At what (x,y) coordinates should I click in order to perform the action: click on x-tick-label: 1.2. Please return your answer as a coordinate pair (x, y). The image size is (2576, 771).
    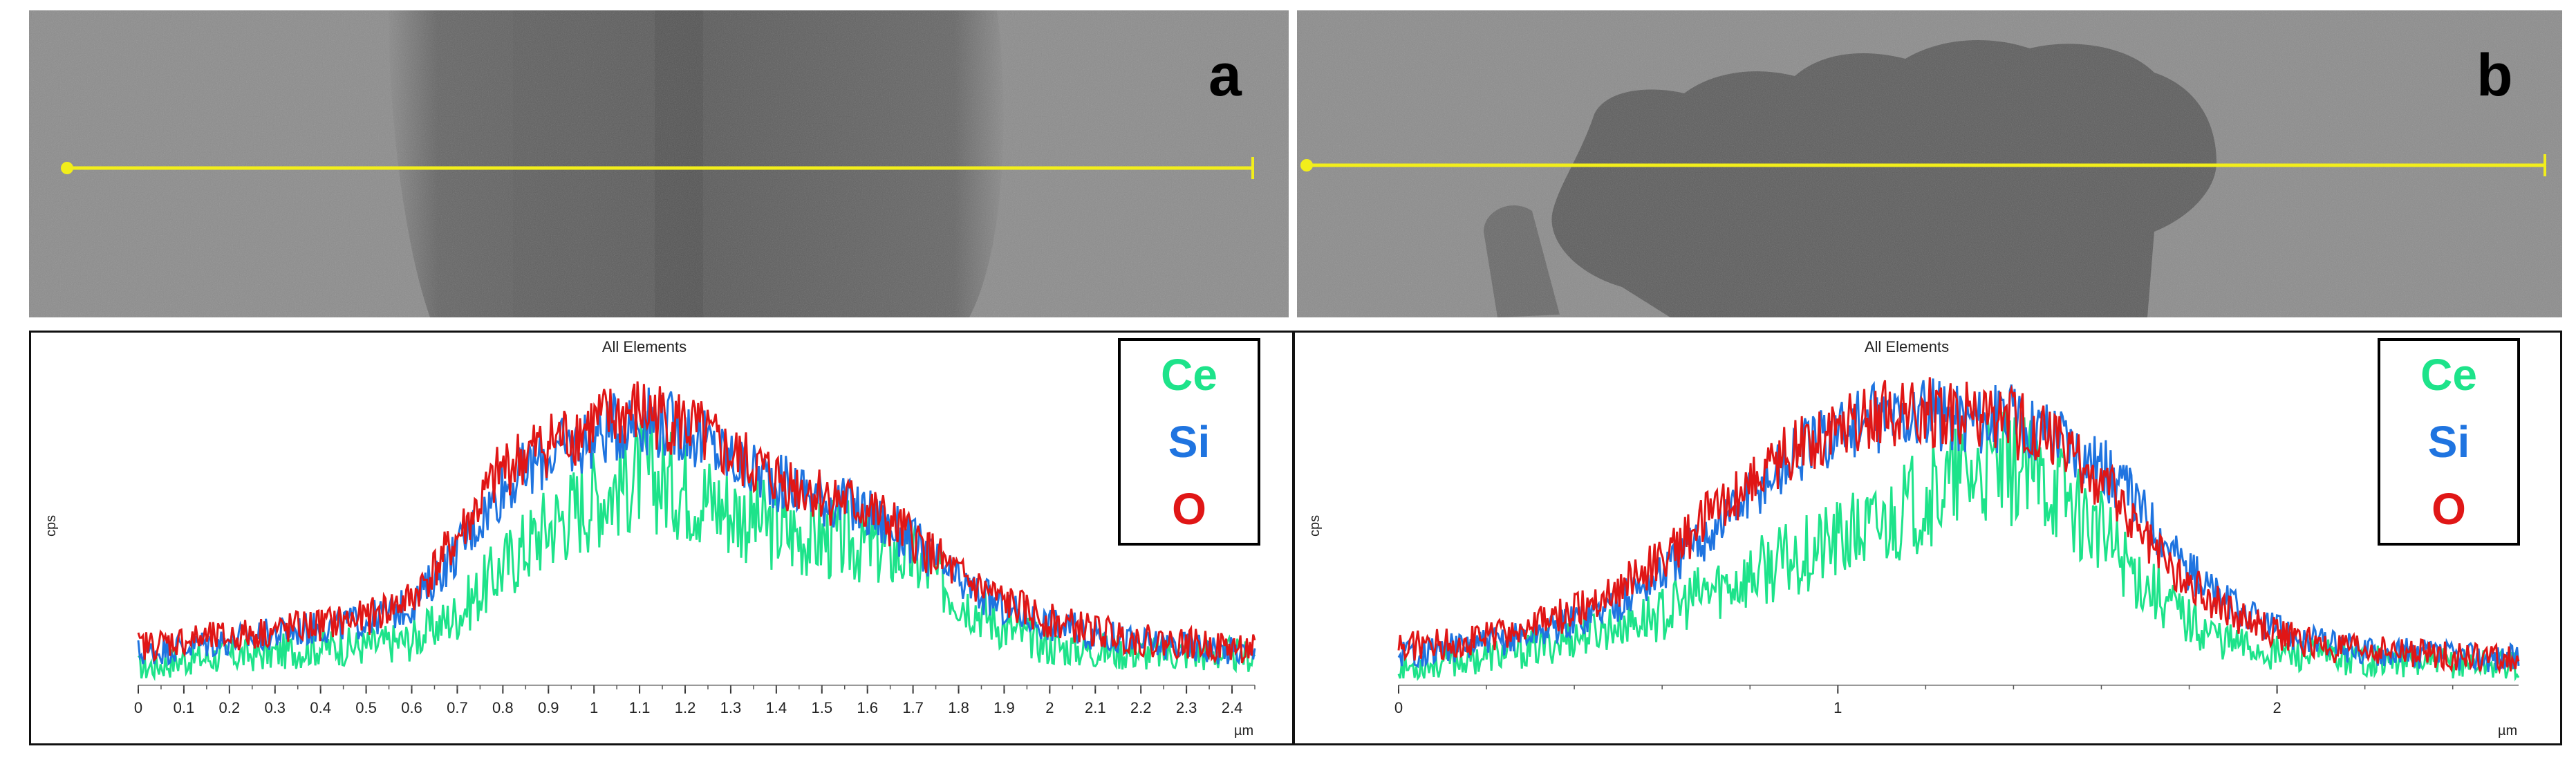
    Looking at the image, I should click on (685, 707).